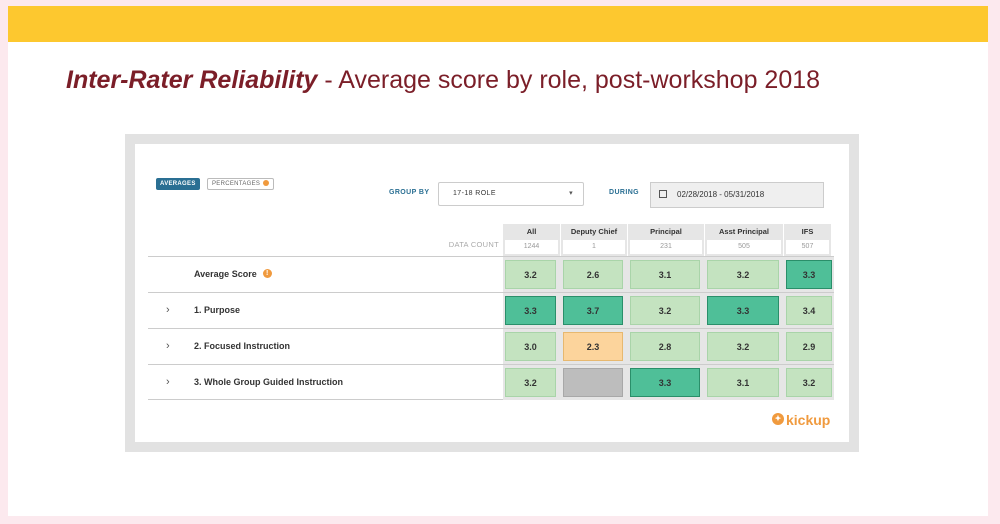 This screenshot has width=1000, height=524. Describe the element at coordinates (511, 194) in the screenshot. I see `group-by-select: 17-18 ROLE ▾` at that location.